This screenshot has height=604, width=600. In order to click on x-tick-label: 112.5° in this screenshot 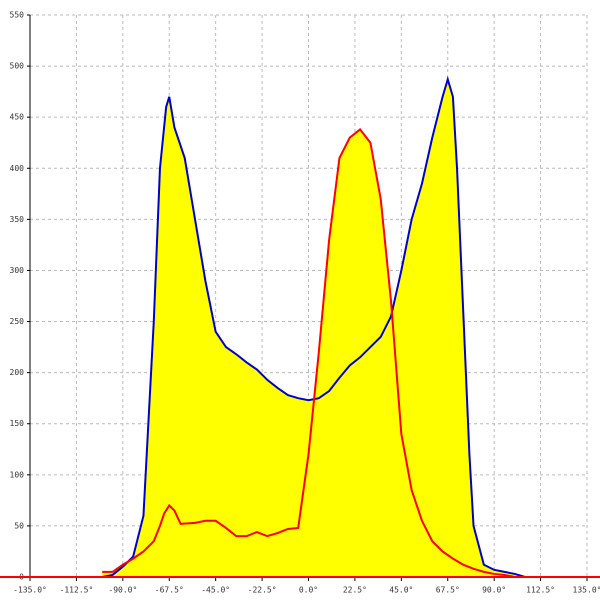, I will do `click(540, 590)`.